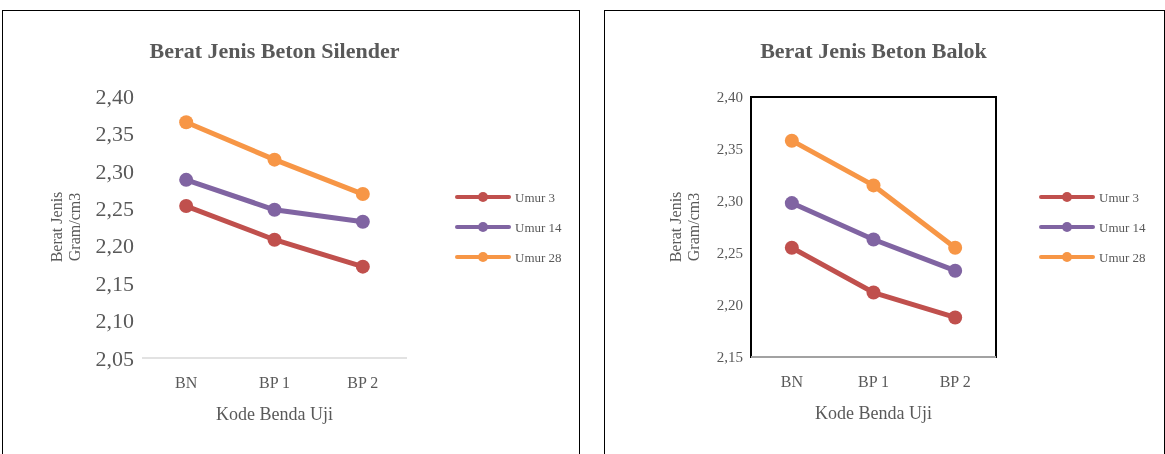 This screenshot has height=454, width=1165. I want to click on chart-title: Berat Jenis Beton Silender, so click(274, 50).